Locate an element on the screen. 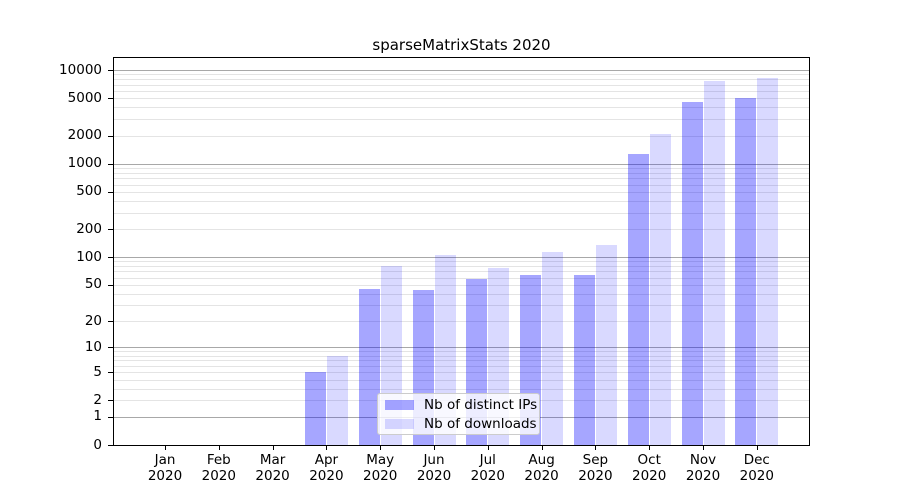 The image size is (900, 500). y-tick-label: 10000 is located at coordinates (80, 69).